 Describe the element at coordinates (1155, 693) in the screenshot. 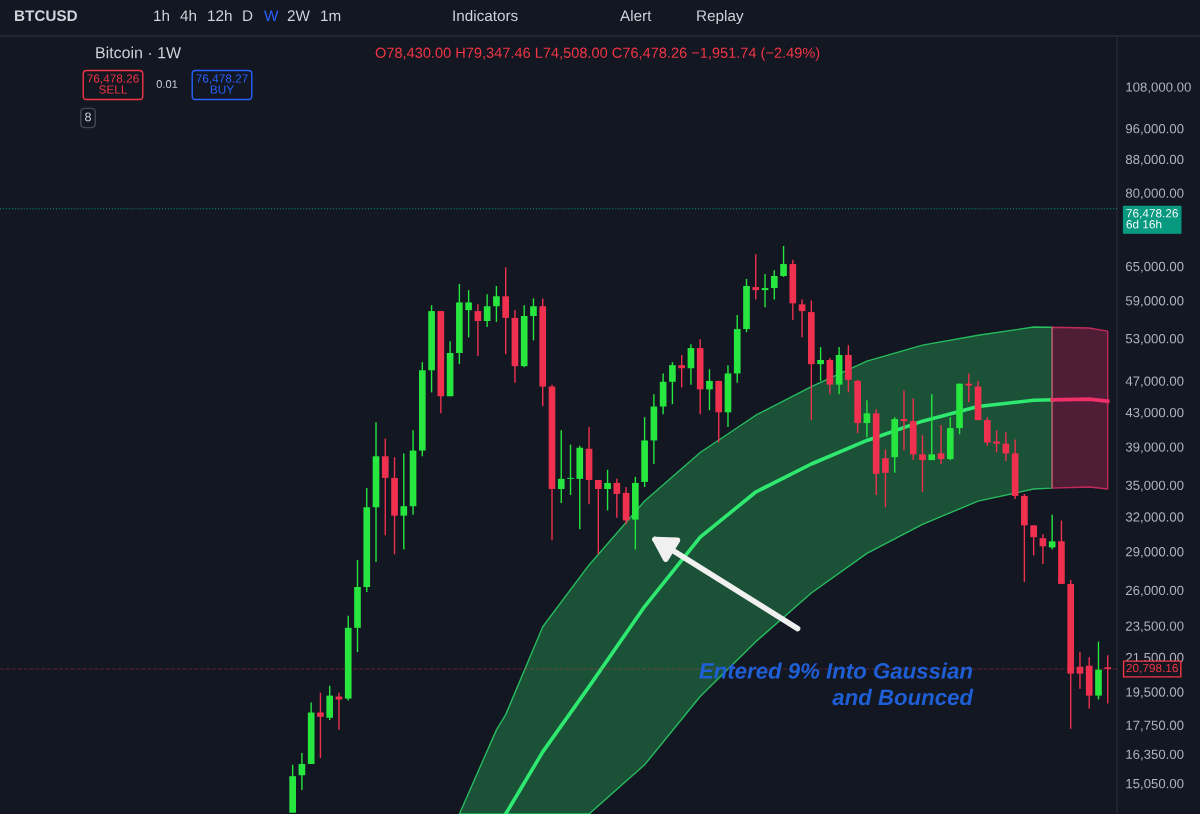

I see `y-tick-label: 19,500.00` at that location.